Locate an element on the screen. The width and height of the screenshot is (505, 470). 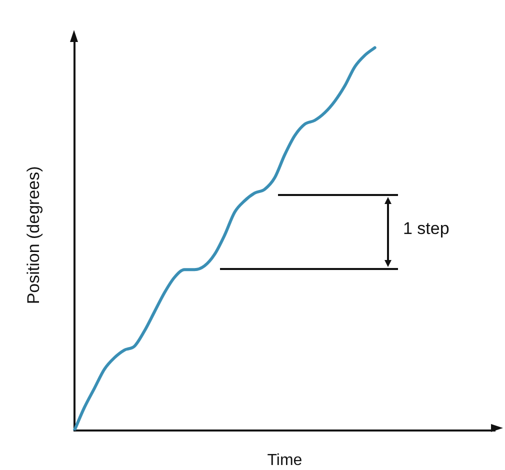
annotation: 1 step is located at coordinates (426, 229).